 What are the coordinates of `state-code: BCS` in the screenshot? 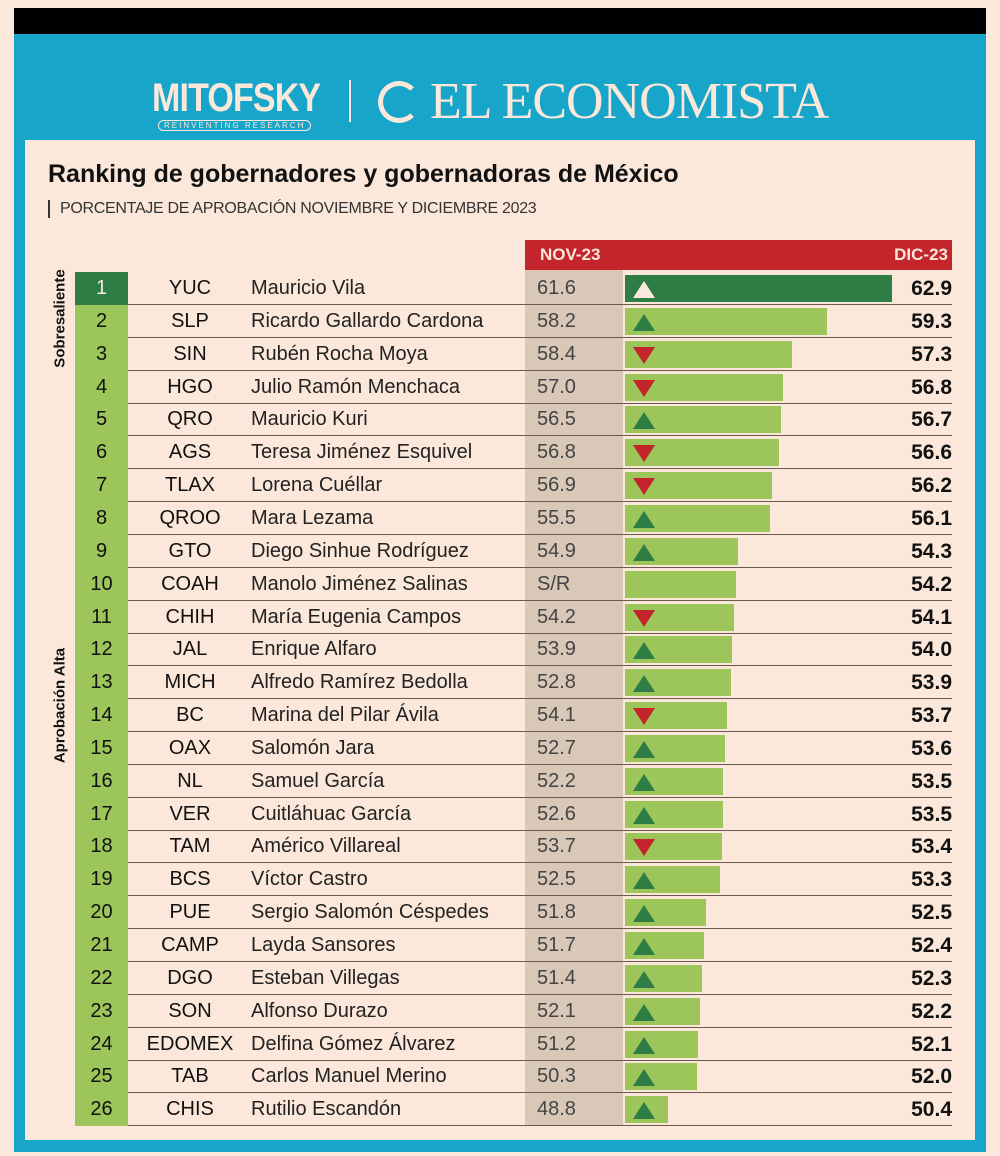 It's located at (190, 879).